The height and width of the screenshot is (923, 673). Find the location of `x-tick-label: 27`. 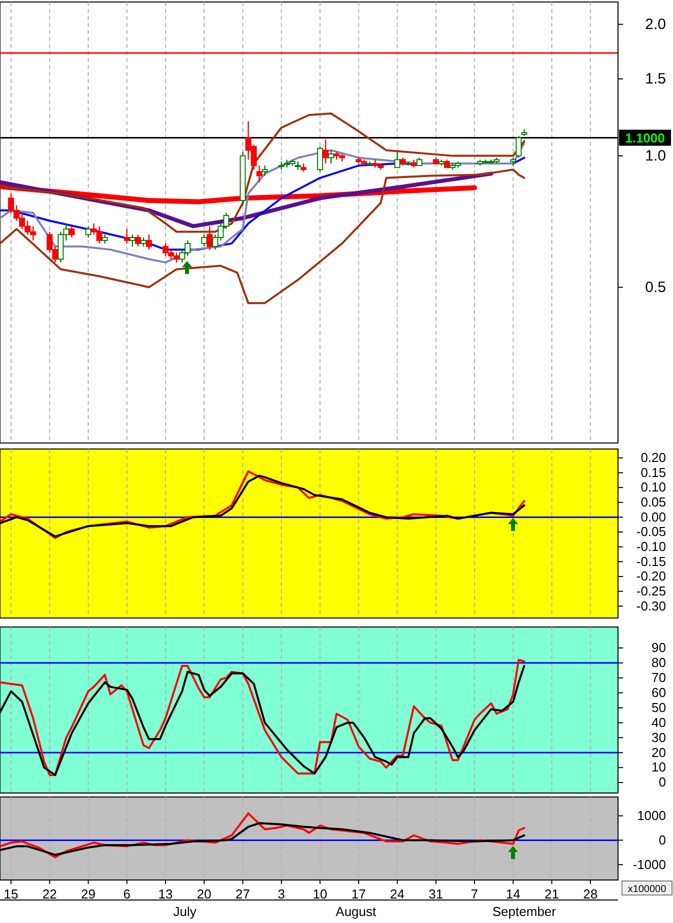

x-tick-label: 27 is located at coordinates (243, 894).